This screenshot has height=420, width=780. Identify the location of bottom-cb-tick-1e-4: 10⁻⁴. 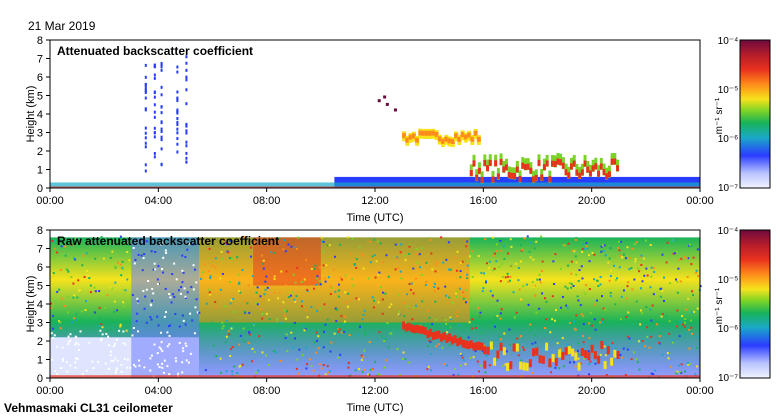
(728, 231).